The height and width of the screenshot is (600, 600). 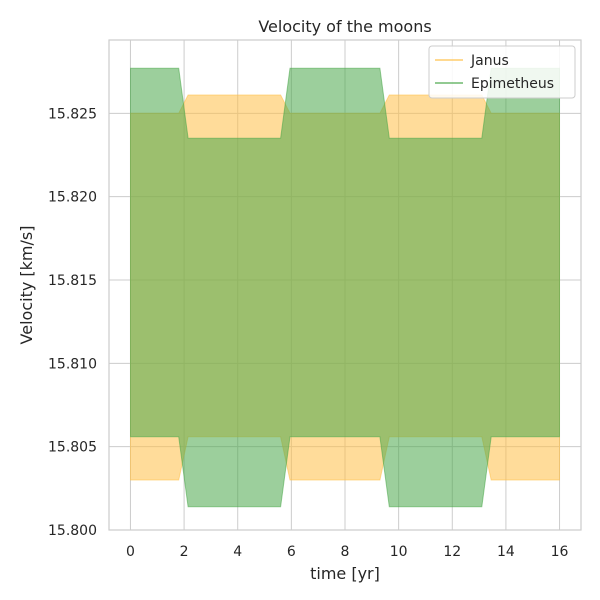 I want to click on x-tick-label: 14, so click(x=506, y=552).